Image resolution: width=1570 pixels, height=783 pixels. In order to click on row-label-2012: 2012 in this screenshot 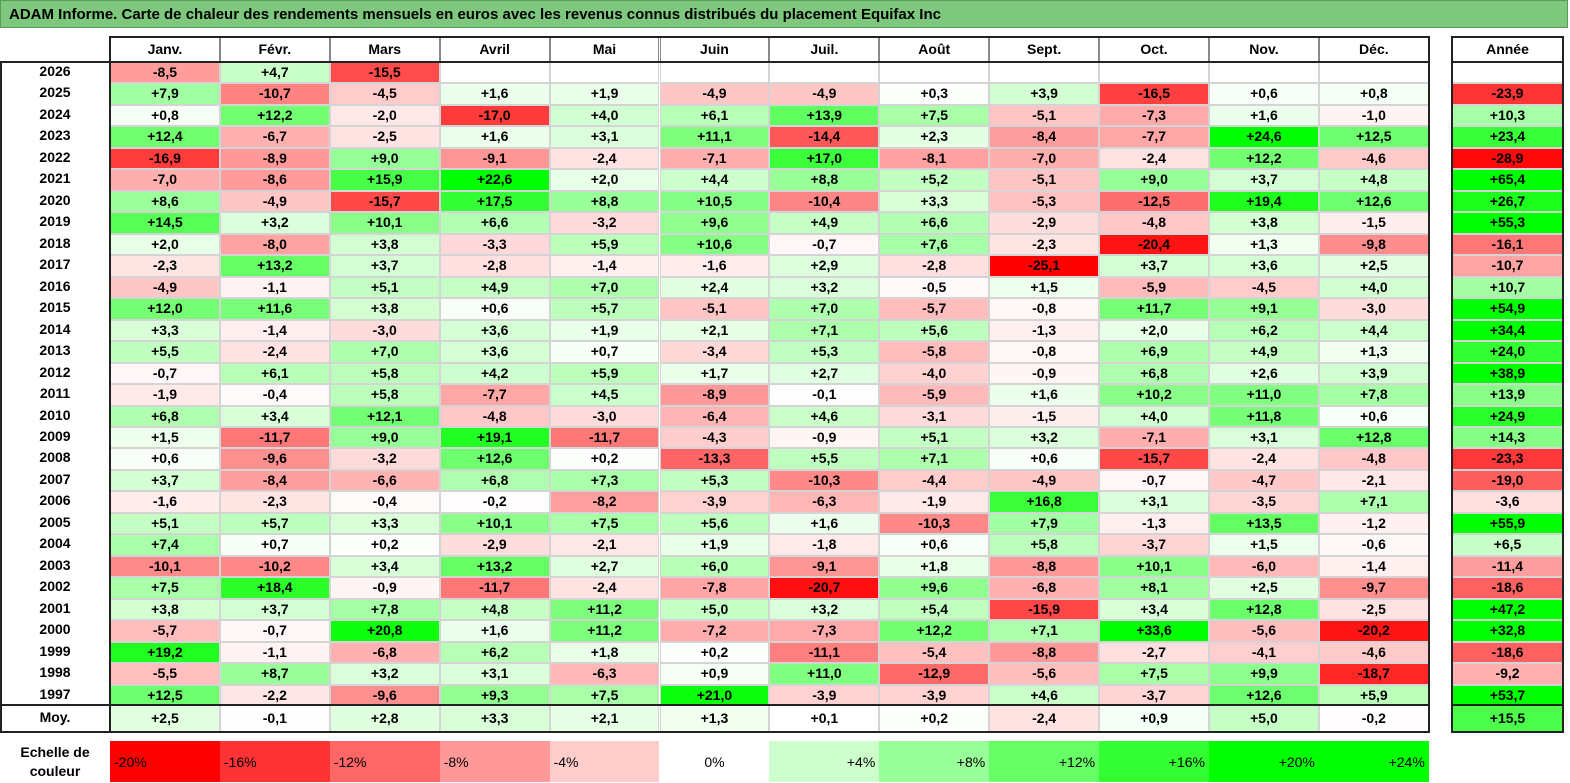, I will do `click(55, 373)`.